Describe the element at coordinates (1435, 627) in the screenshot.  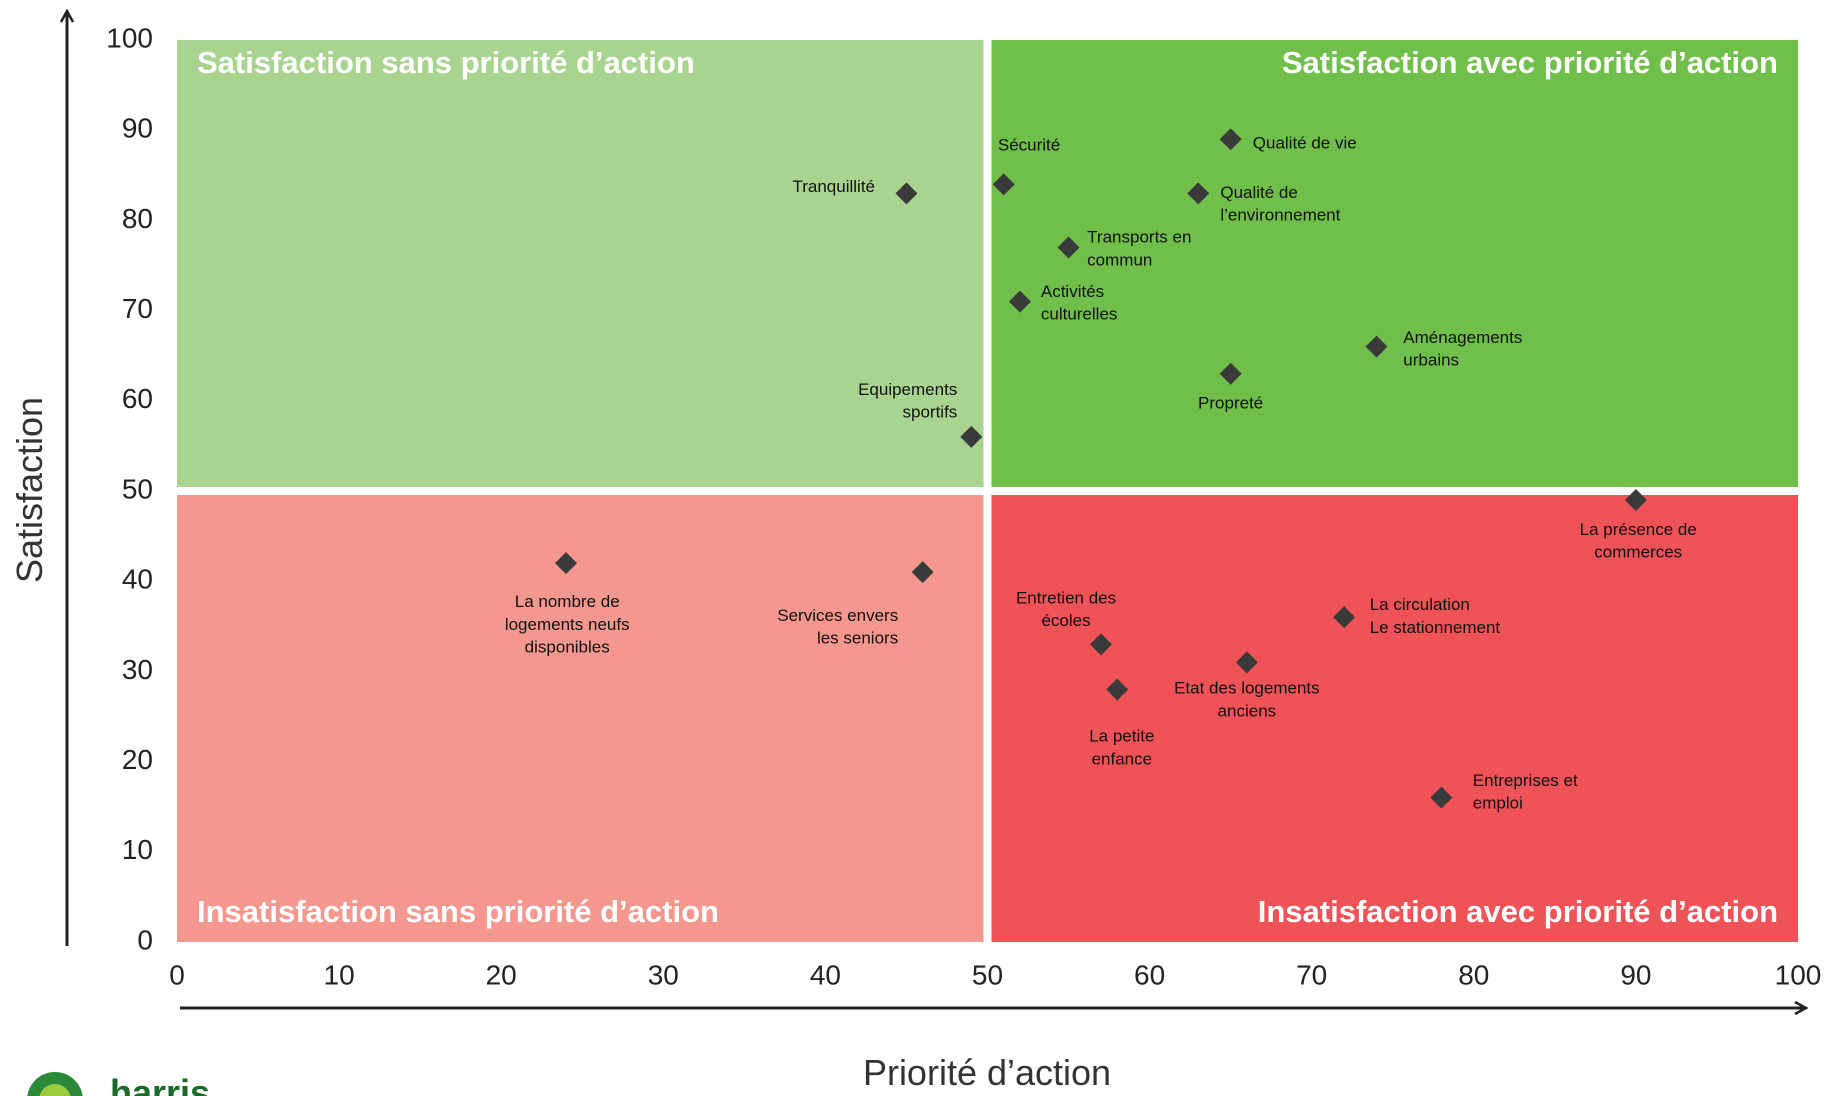
I see `point-label: Le stationnement` at that location.